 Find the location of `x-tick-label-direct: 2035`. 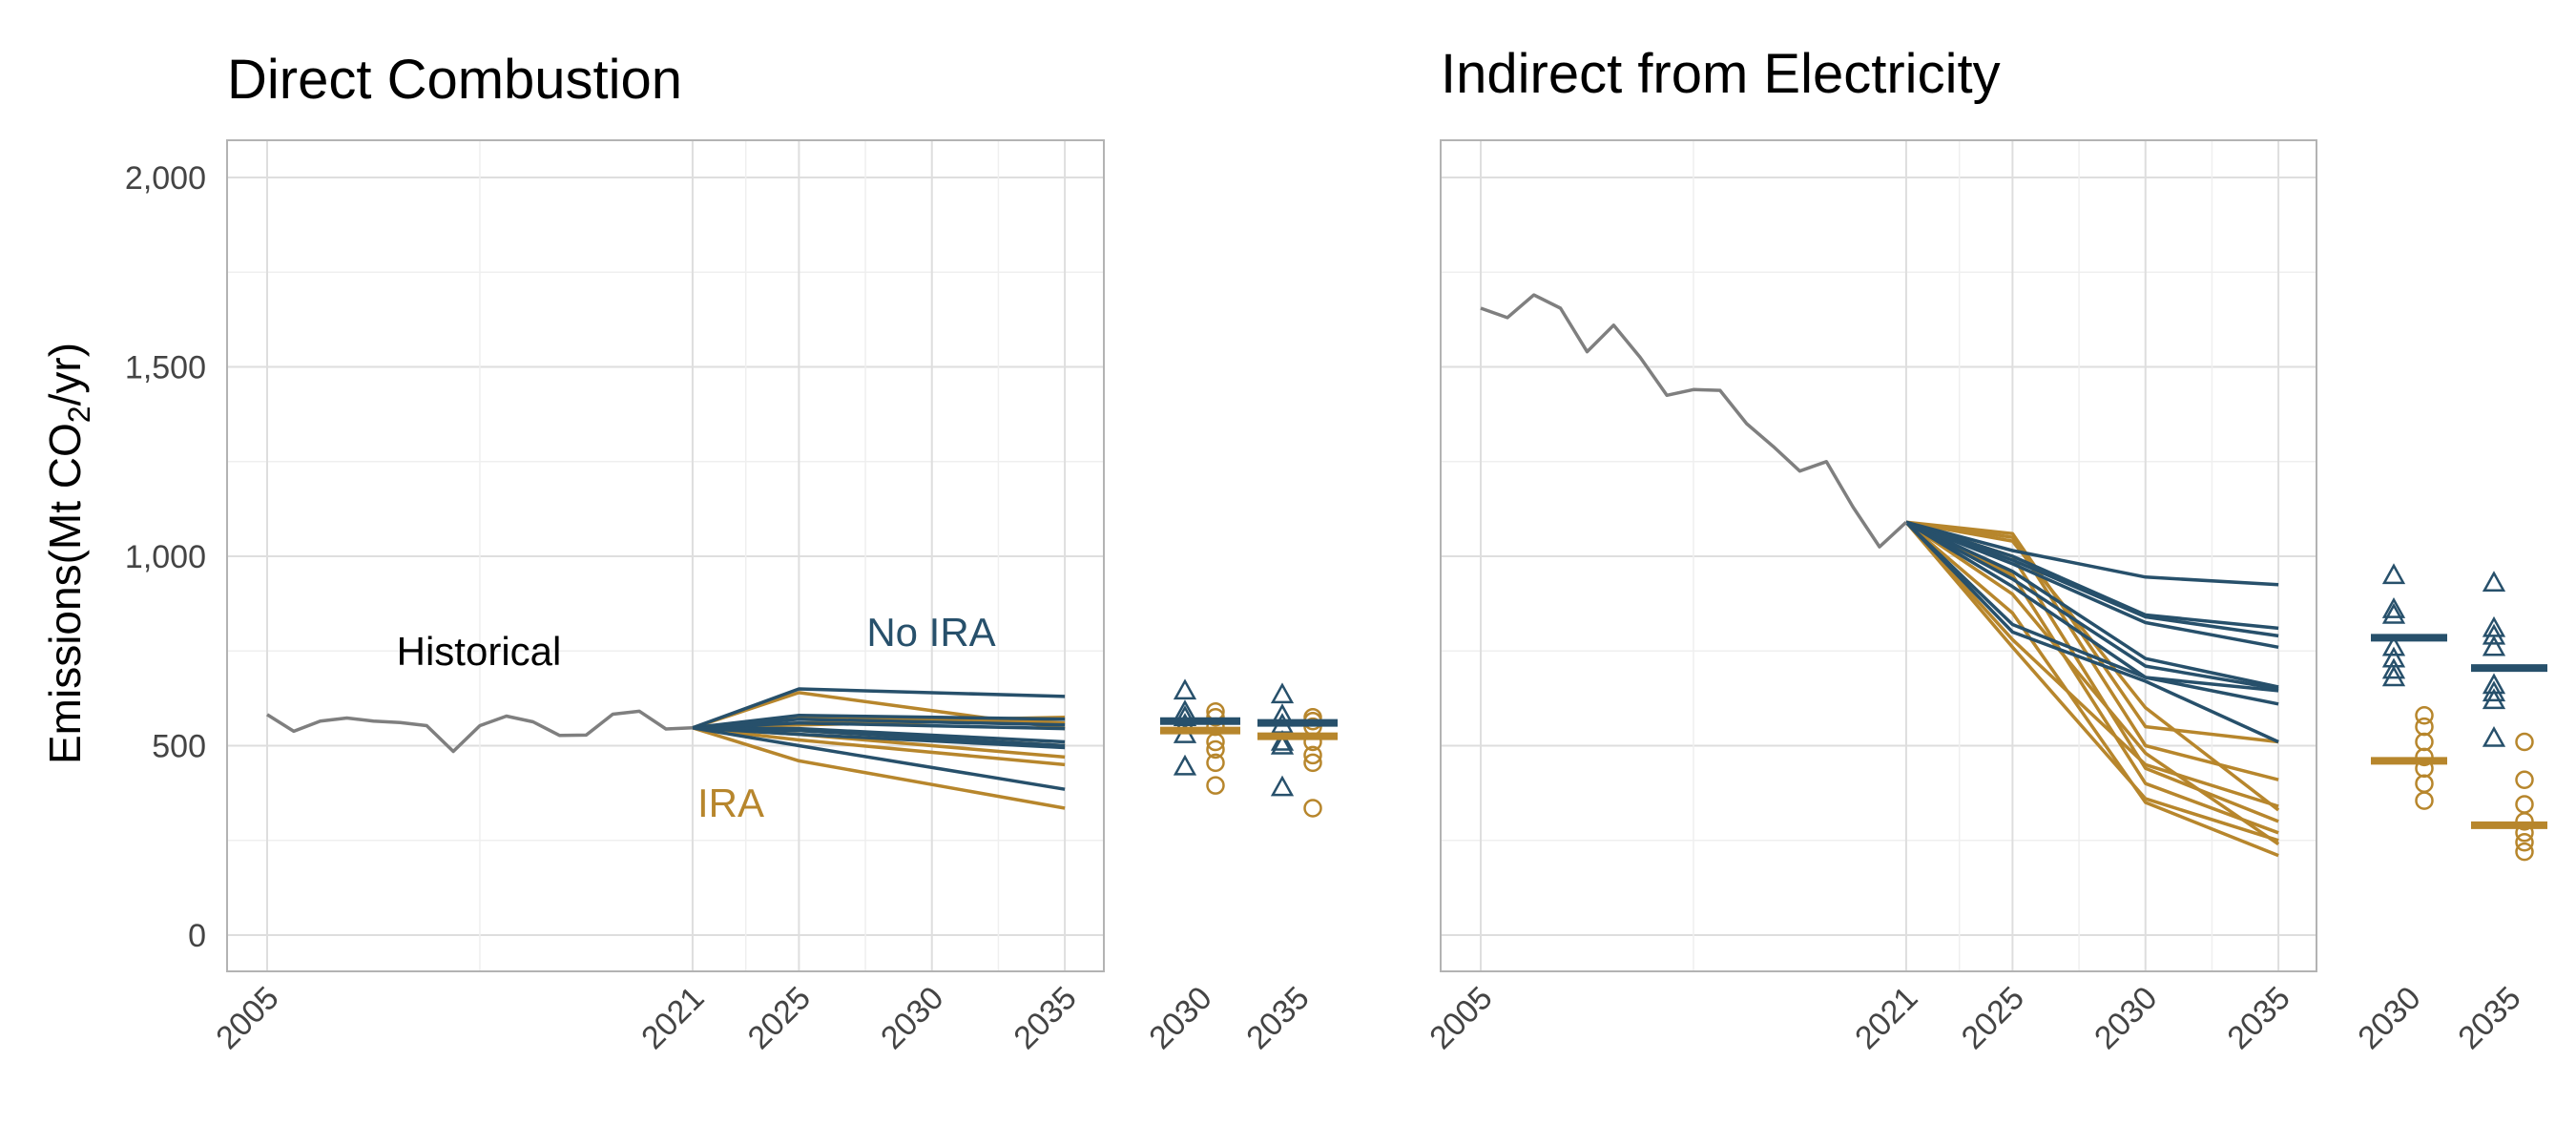

x-tick-label-direct: 2035 is located at coordinates (1045, 1018).